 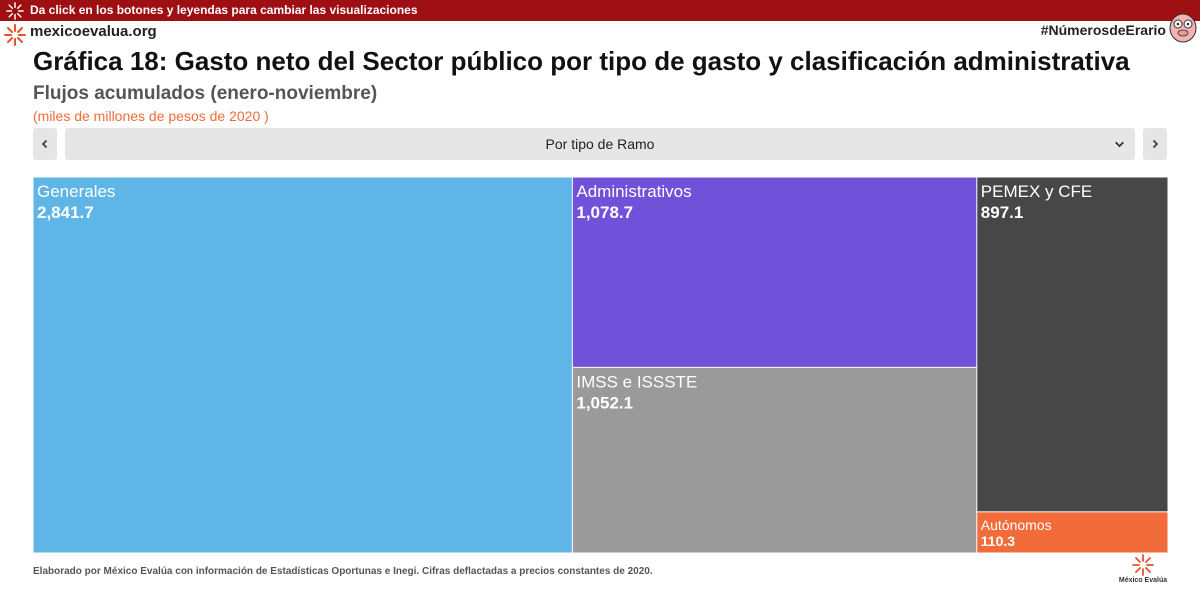 What do you see at coordinates (1036, 191) in the screenshot?
I see `treemap-label-pemex-y-cfe: PEMEX y CFE` at bounding box center [1036, 191].